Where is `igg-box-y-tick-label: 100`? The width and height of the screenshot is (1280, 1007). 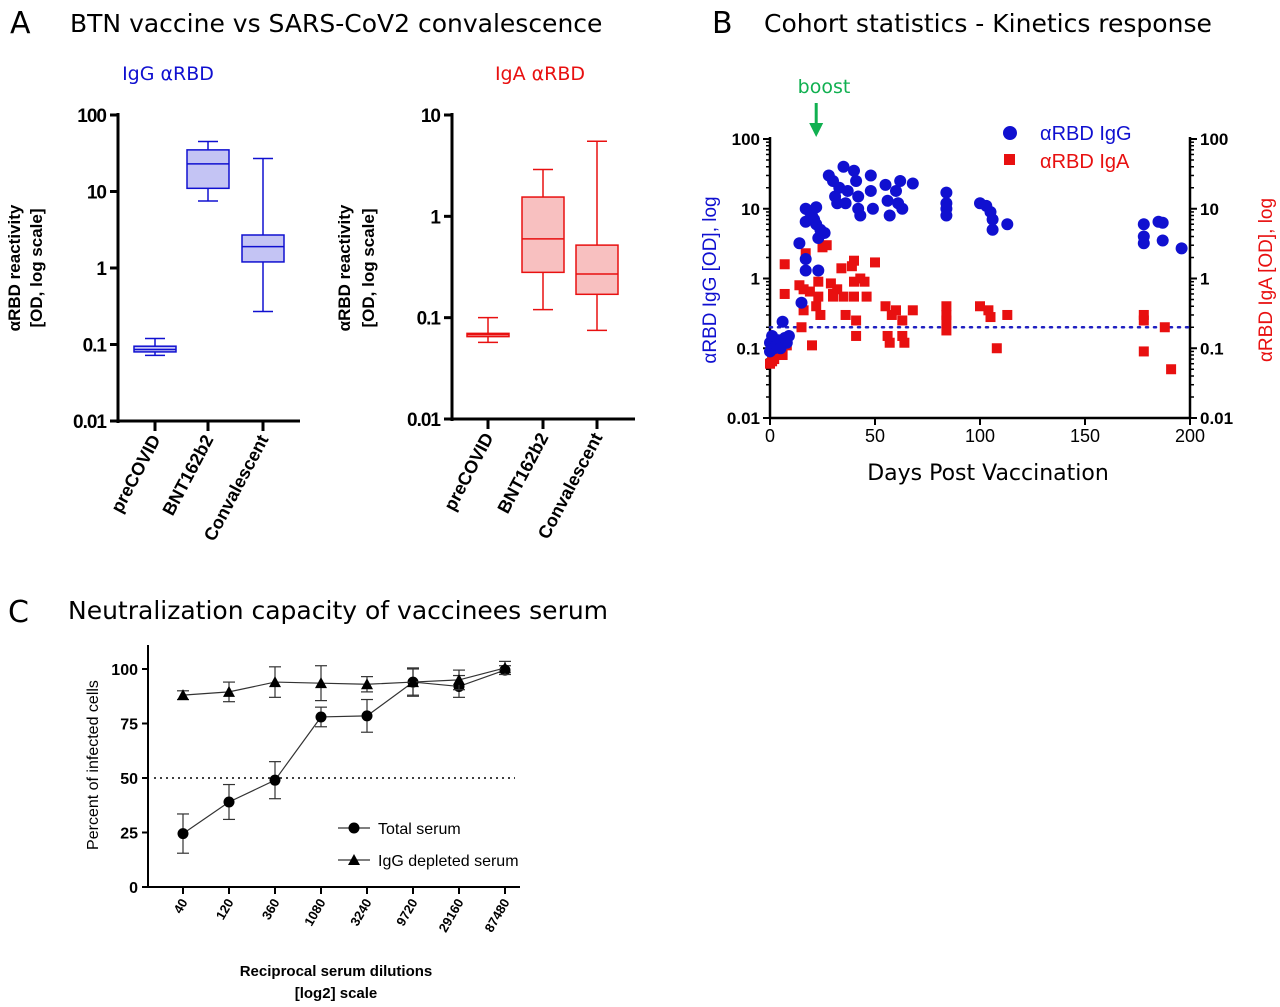 igg-box-y-tick-label: 100 is located at coordinates (91, 116).